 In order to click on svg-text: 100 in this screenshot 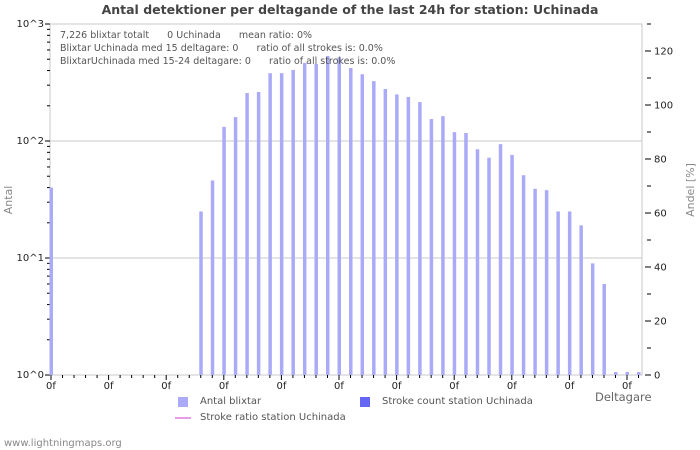, I will do `click(663, 106)`.